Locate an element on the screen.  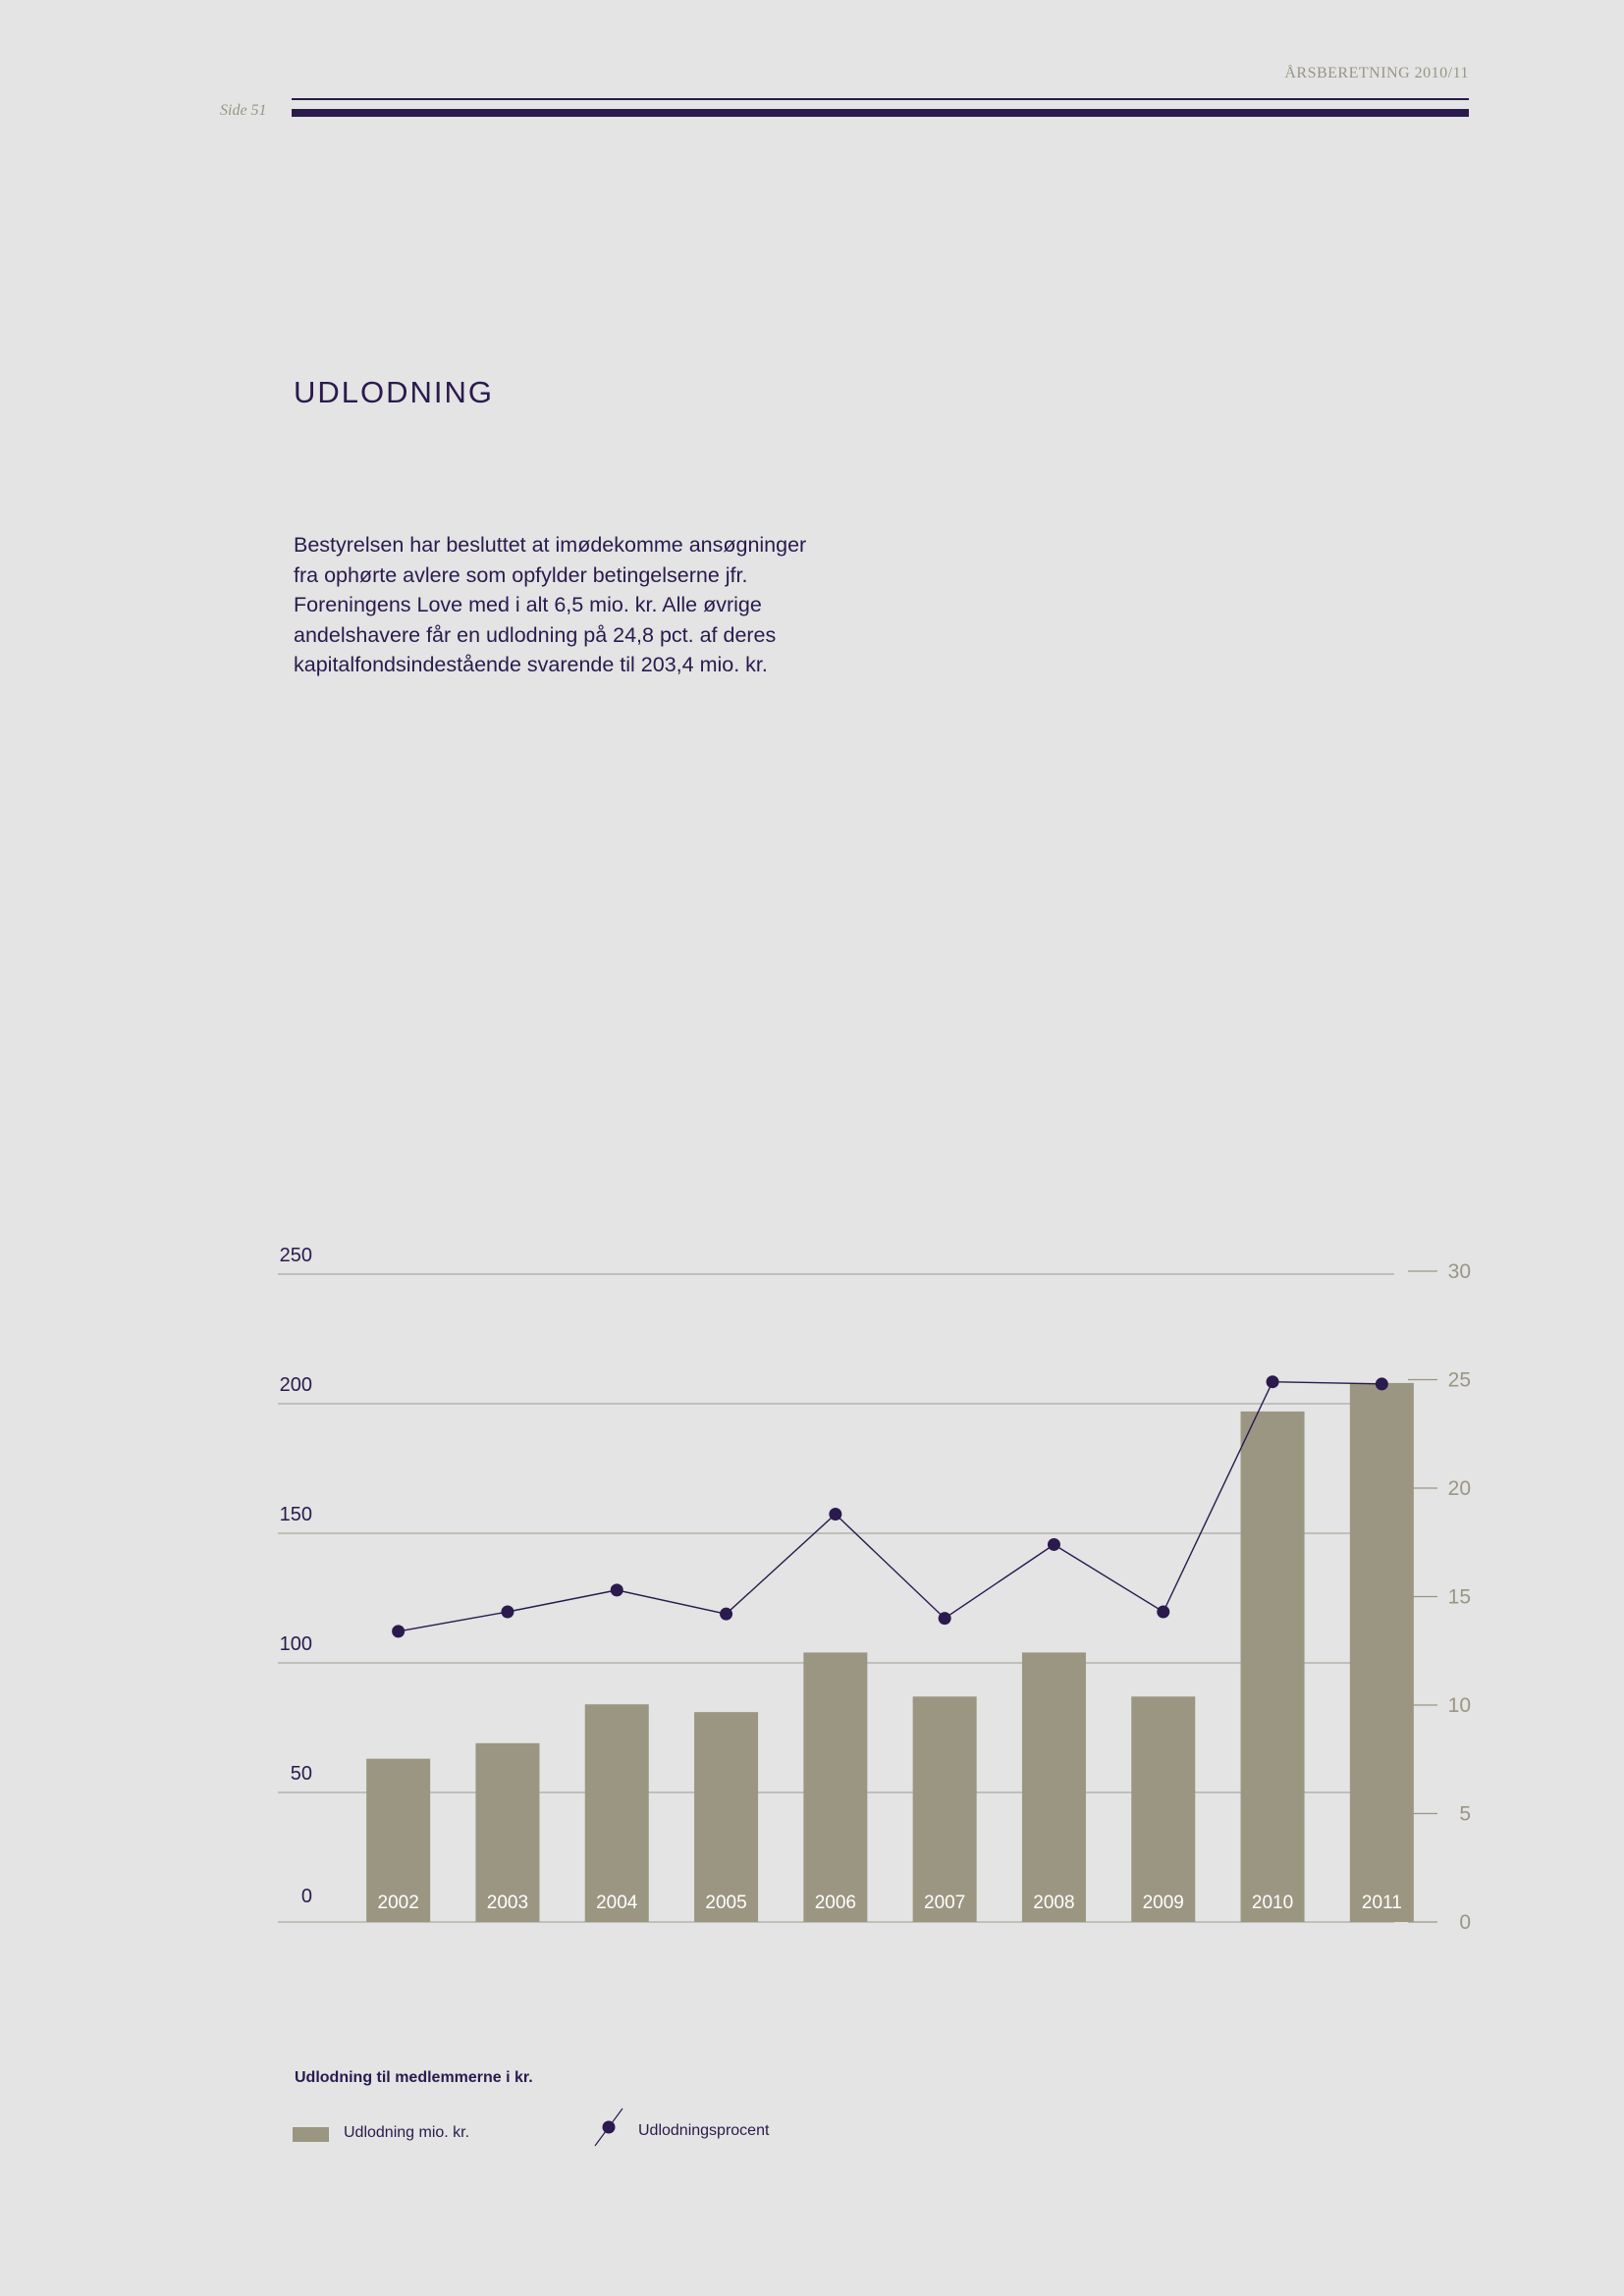
category-label: 2002 is located at coordinates (398, 1903).